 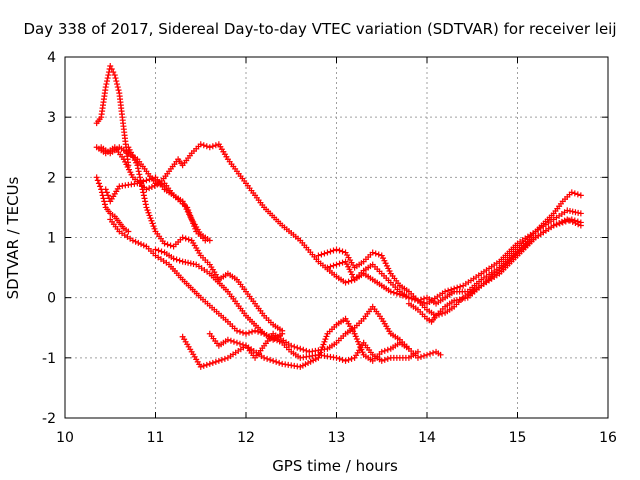 What do you see at coordinates (51, 299) in the screenshot?
I see `y-tick-label: 0` at bounding box center [51, 299].